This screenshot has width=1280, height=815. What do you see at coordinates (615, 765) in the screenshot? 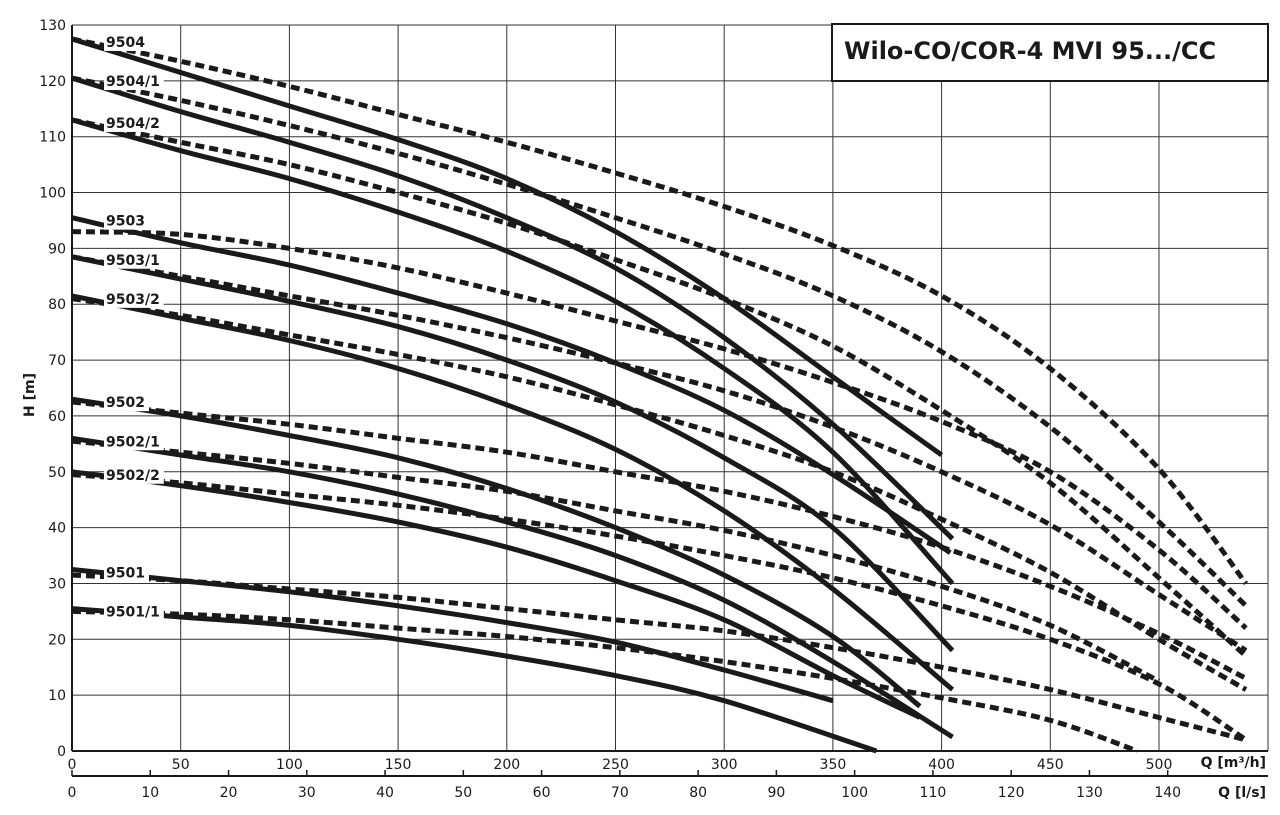
I see `x-tick-label-m3h: 250` at bounding box center [615, 765].